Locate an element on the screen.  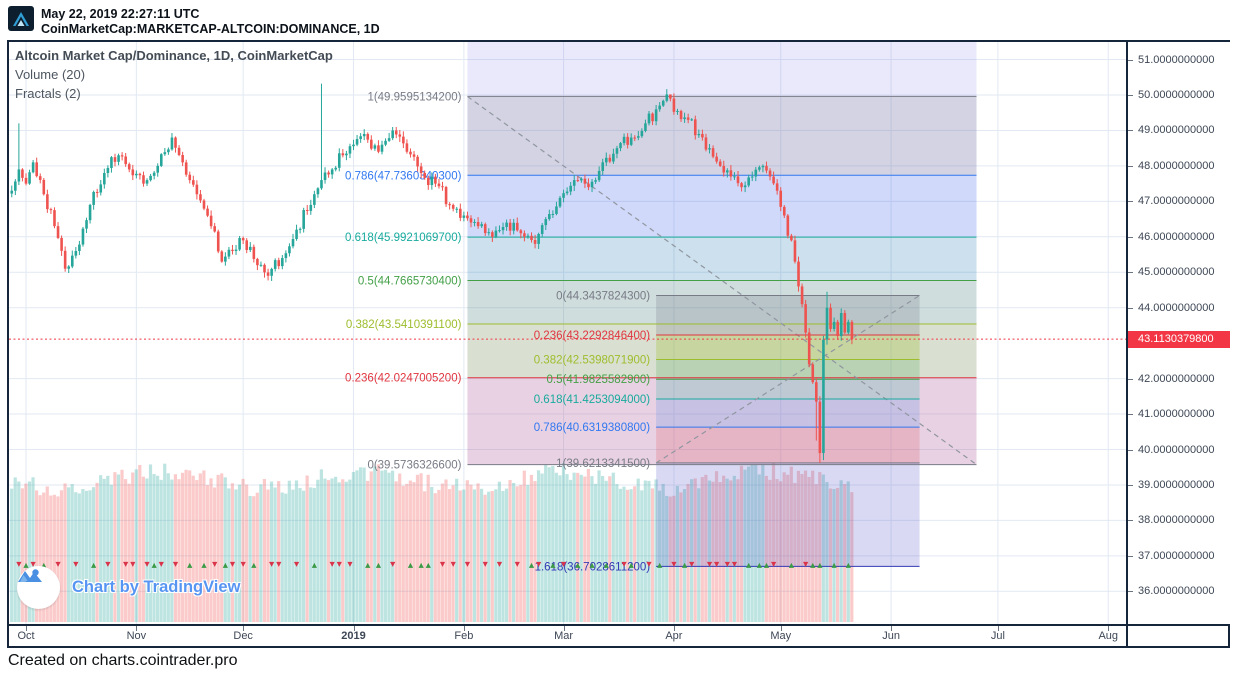
price-axis-label: 44.0000000000 is located at coordinates (1171, 308).